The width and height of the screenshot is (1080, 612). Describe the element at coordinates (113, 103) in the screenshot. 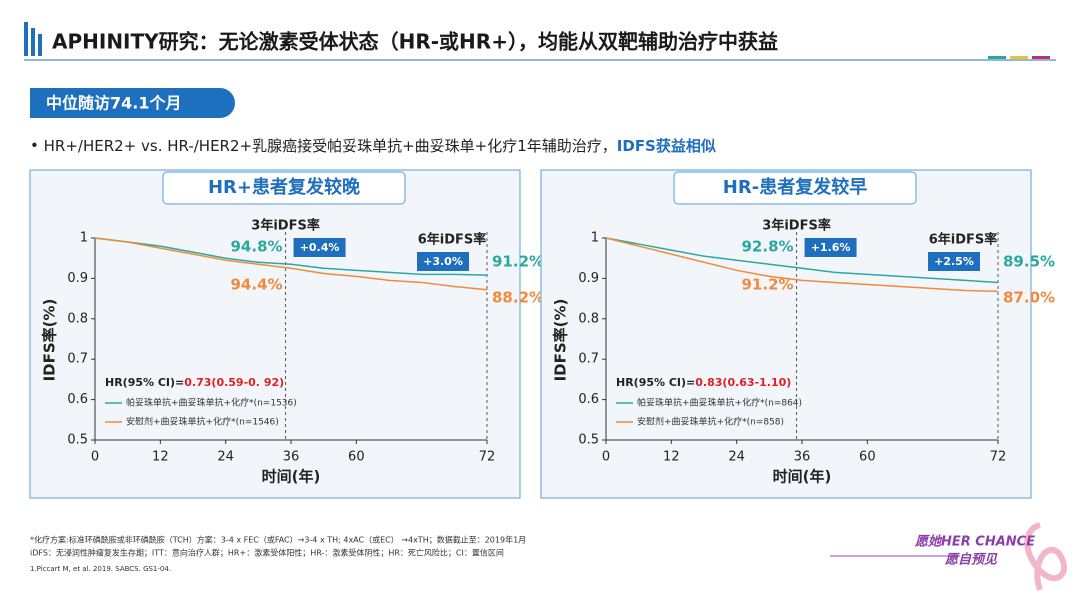

I see `badge-text: 中位随访74.1个月` at that location.